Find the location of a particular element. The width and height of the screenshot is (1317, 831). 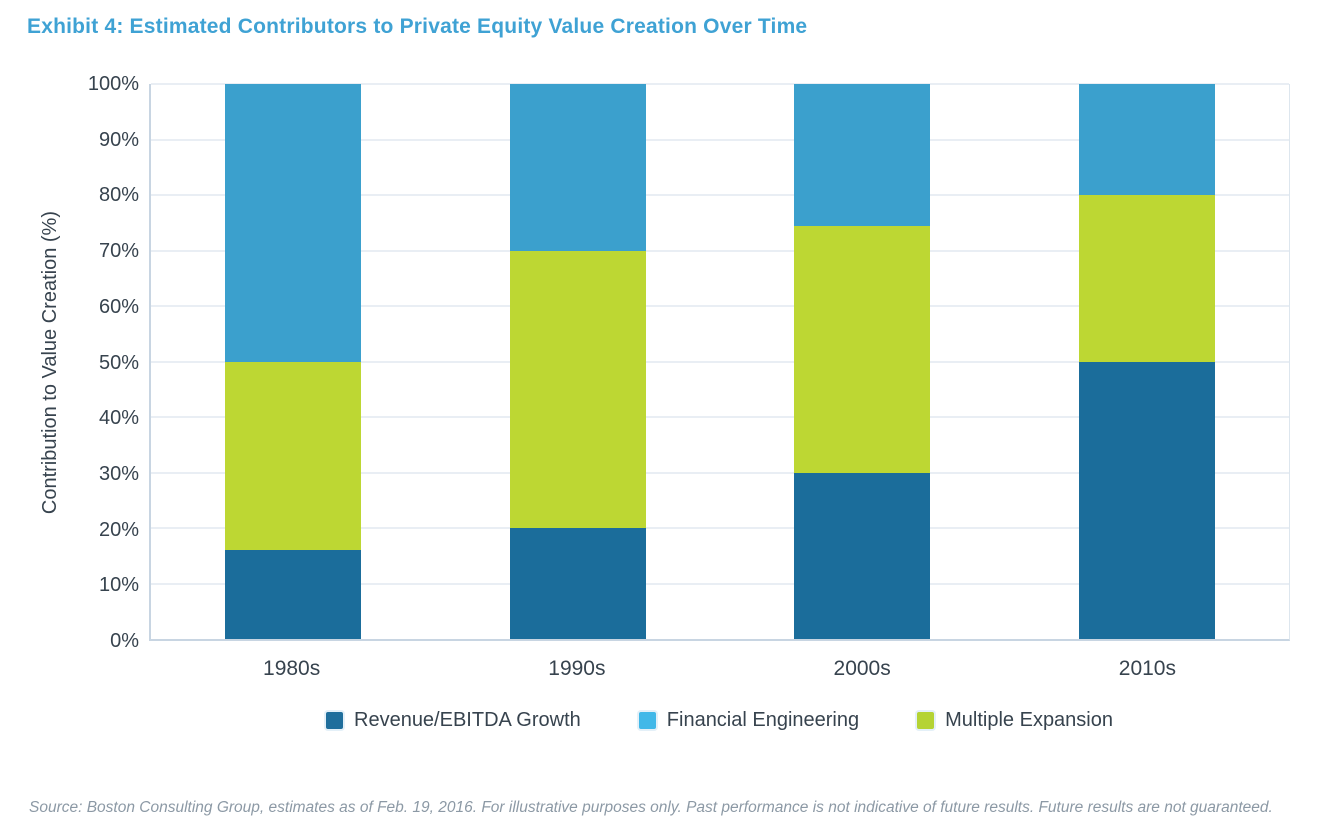

bar-segment-2010s-financial-engineering is located at coordinates (1146, 139).